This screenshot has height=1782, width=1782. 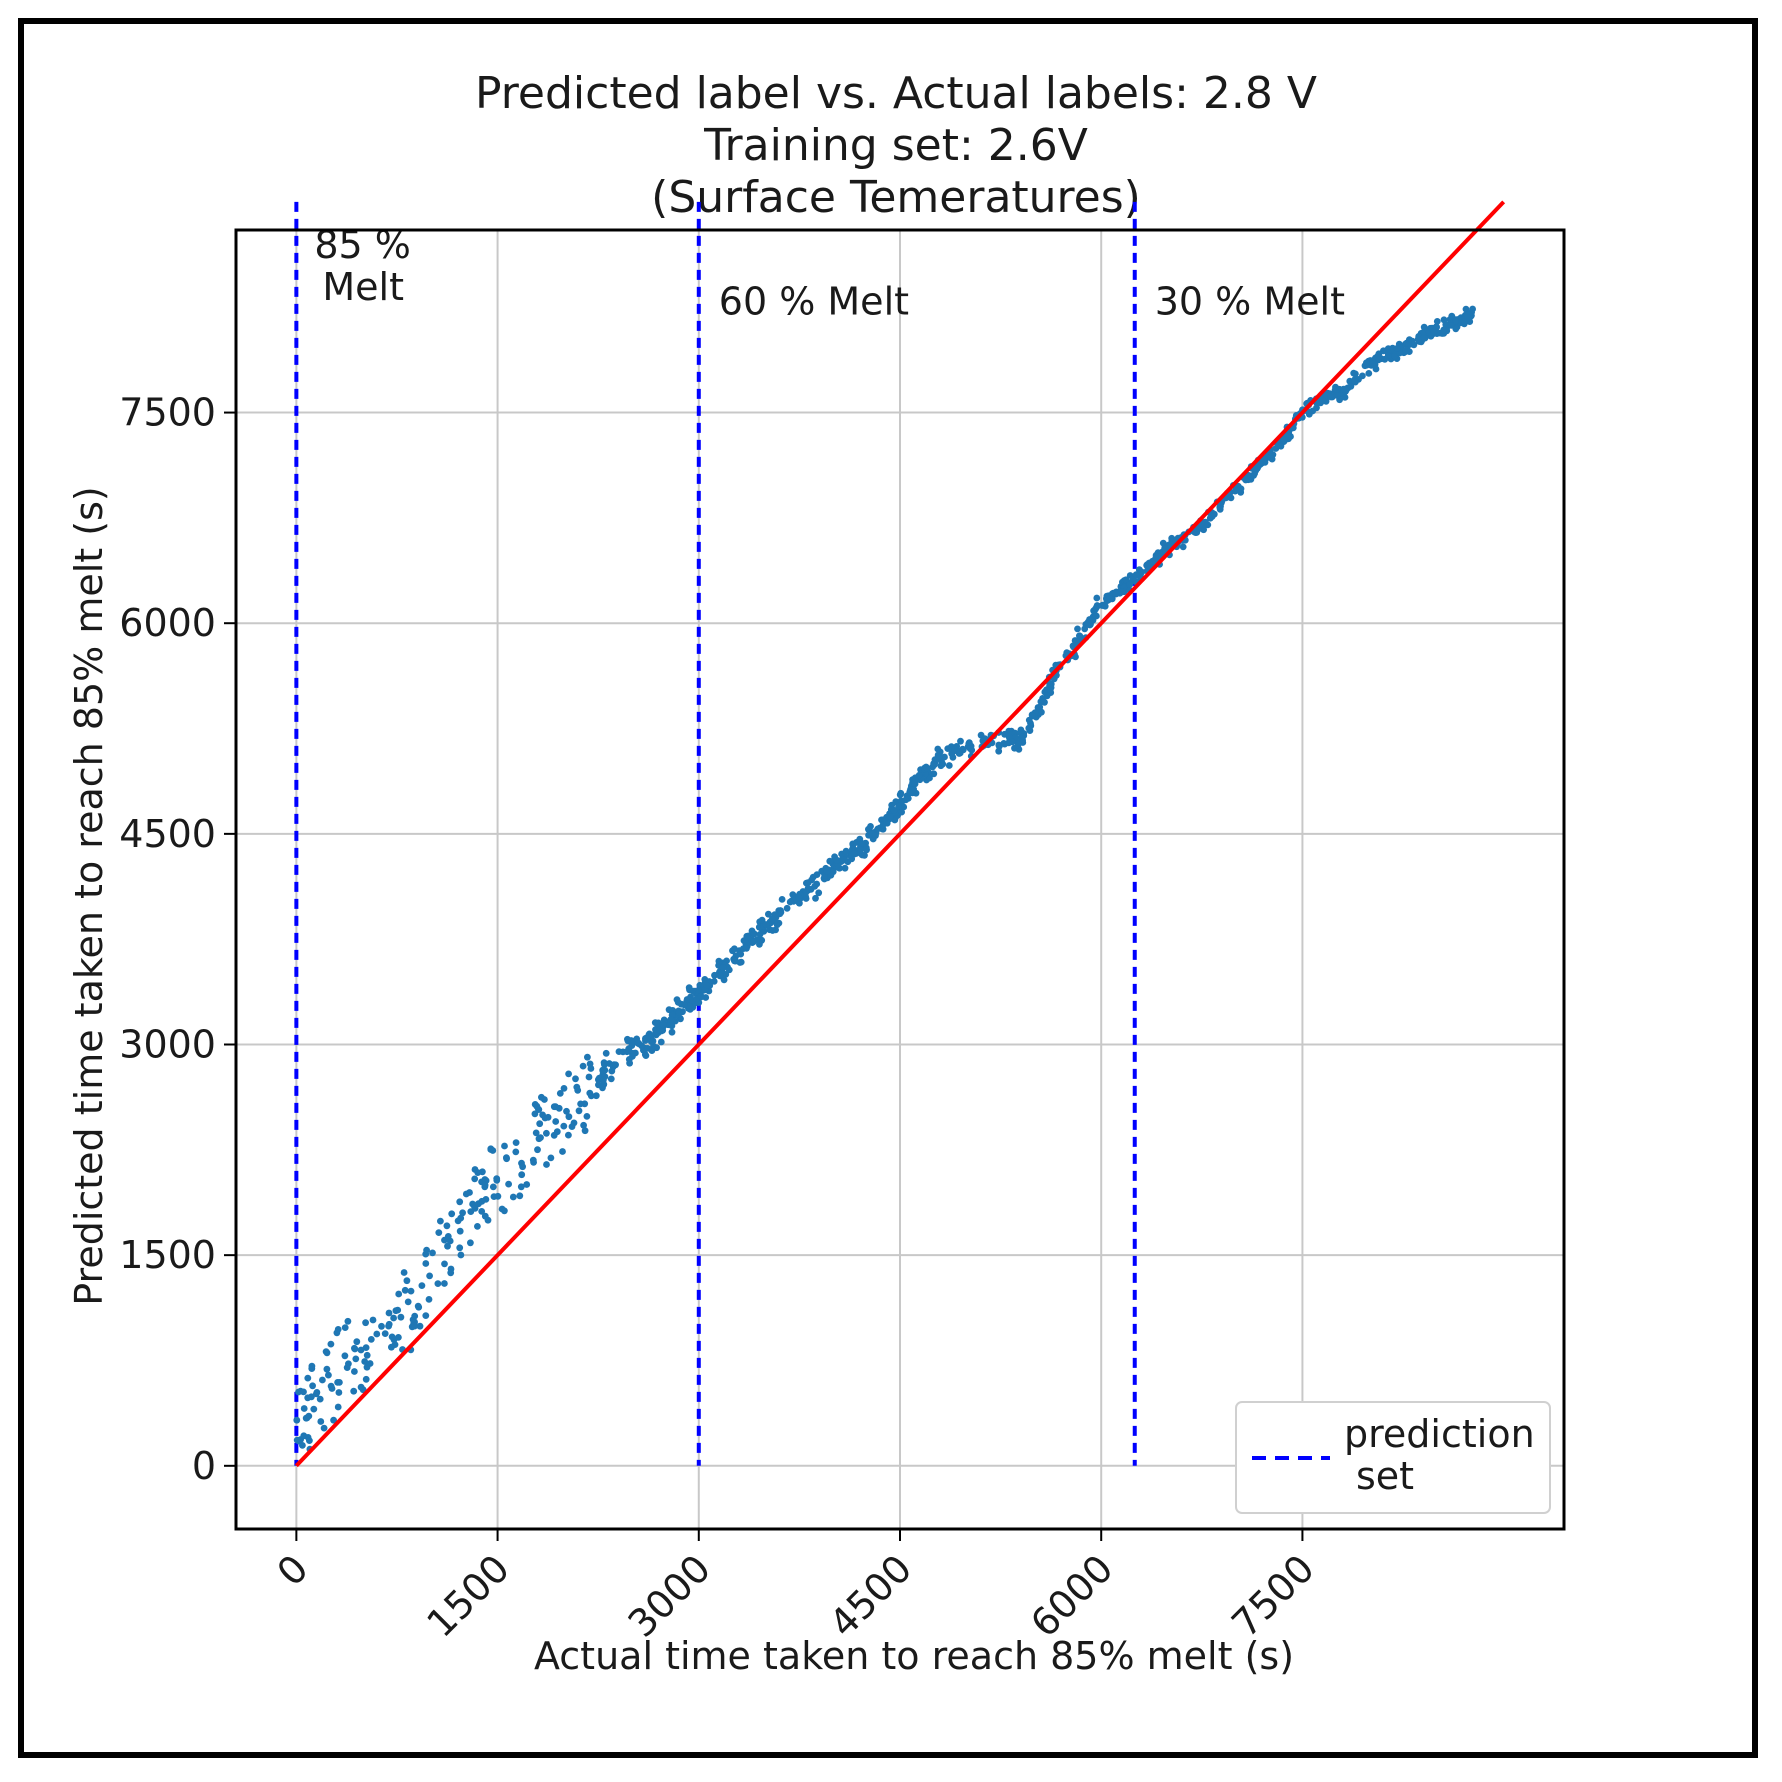 What do you see at coordinates (1385, 1476) in the screenshot?
I see `legend-label-line-2: set` at bounding box center [1385, 1476].